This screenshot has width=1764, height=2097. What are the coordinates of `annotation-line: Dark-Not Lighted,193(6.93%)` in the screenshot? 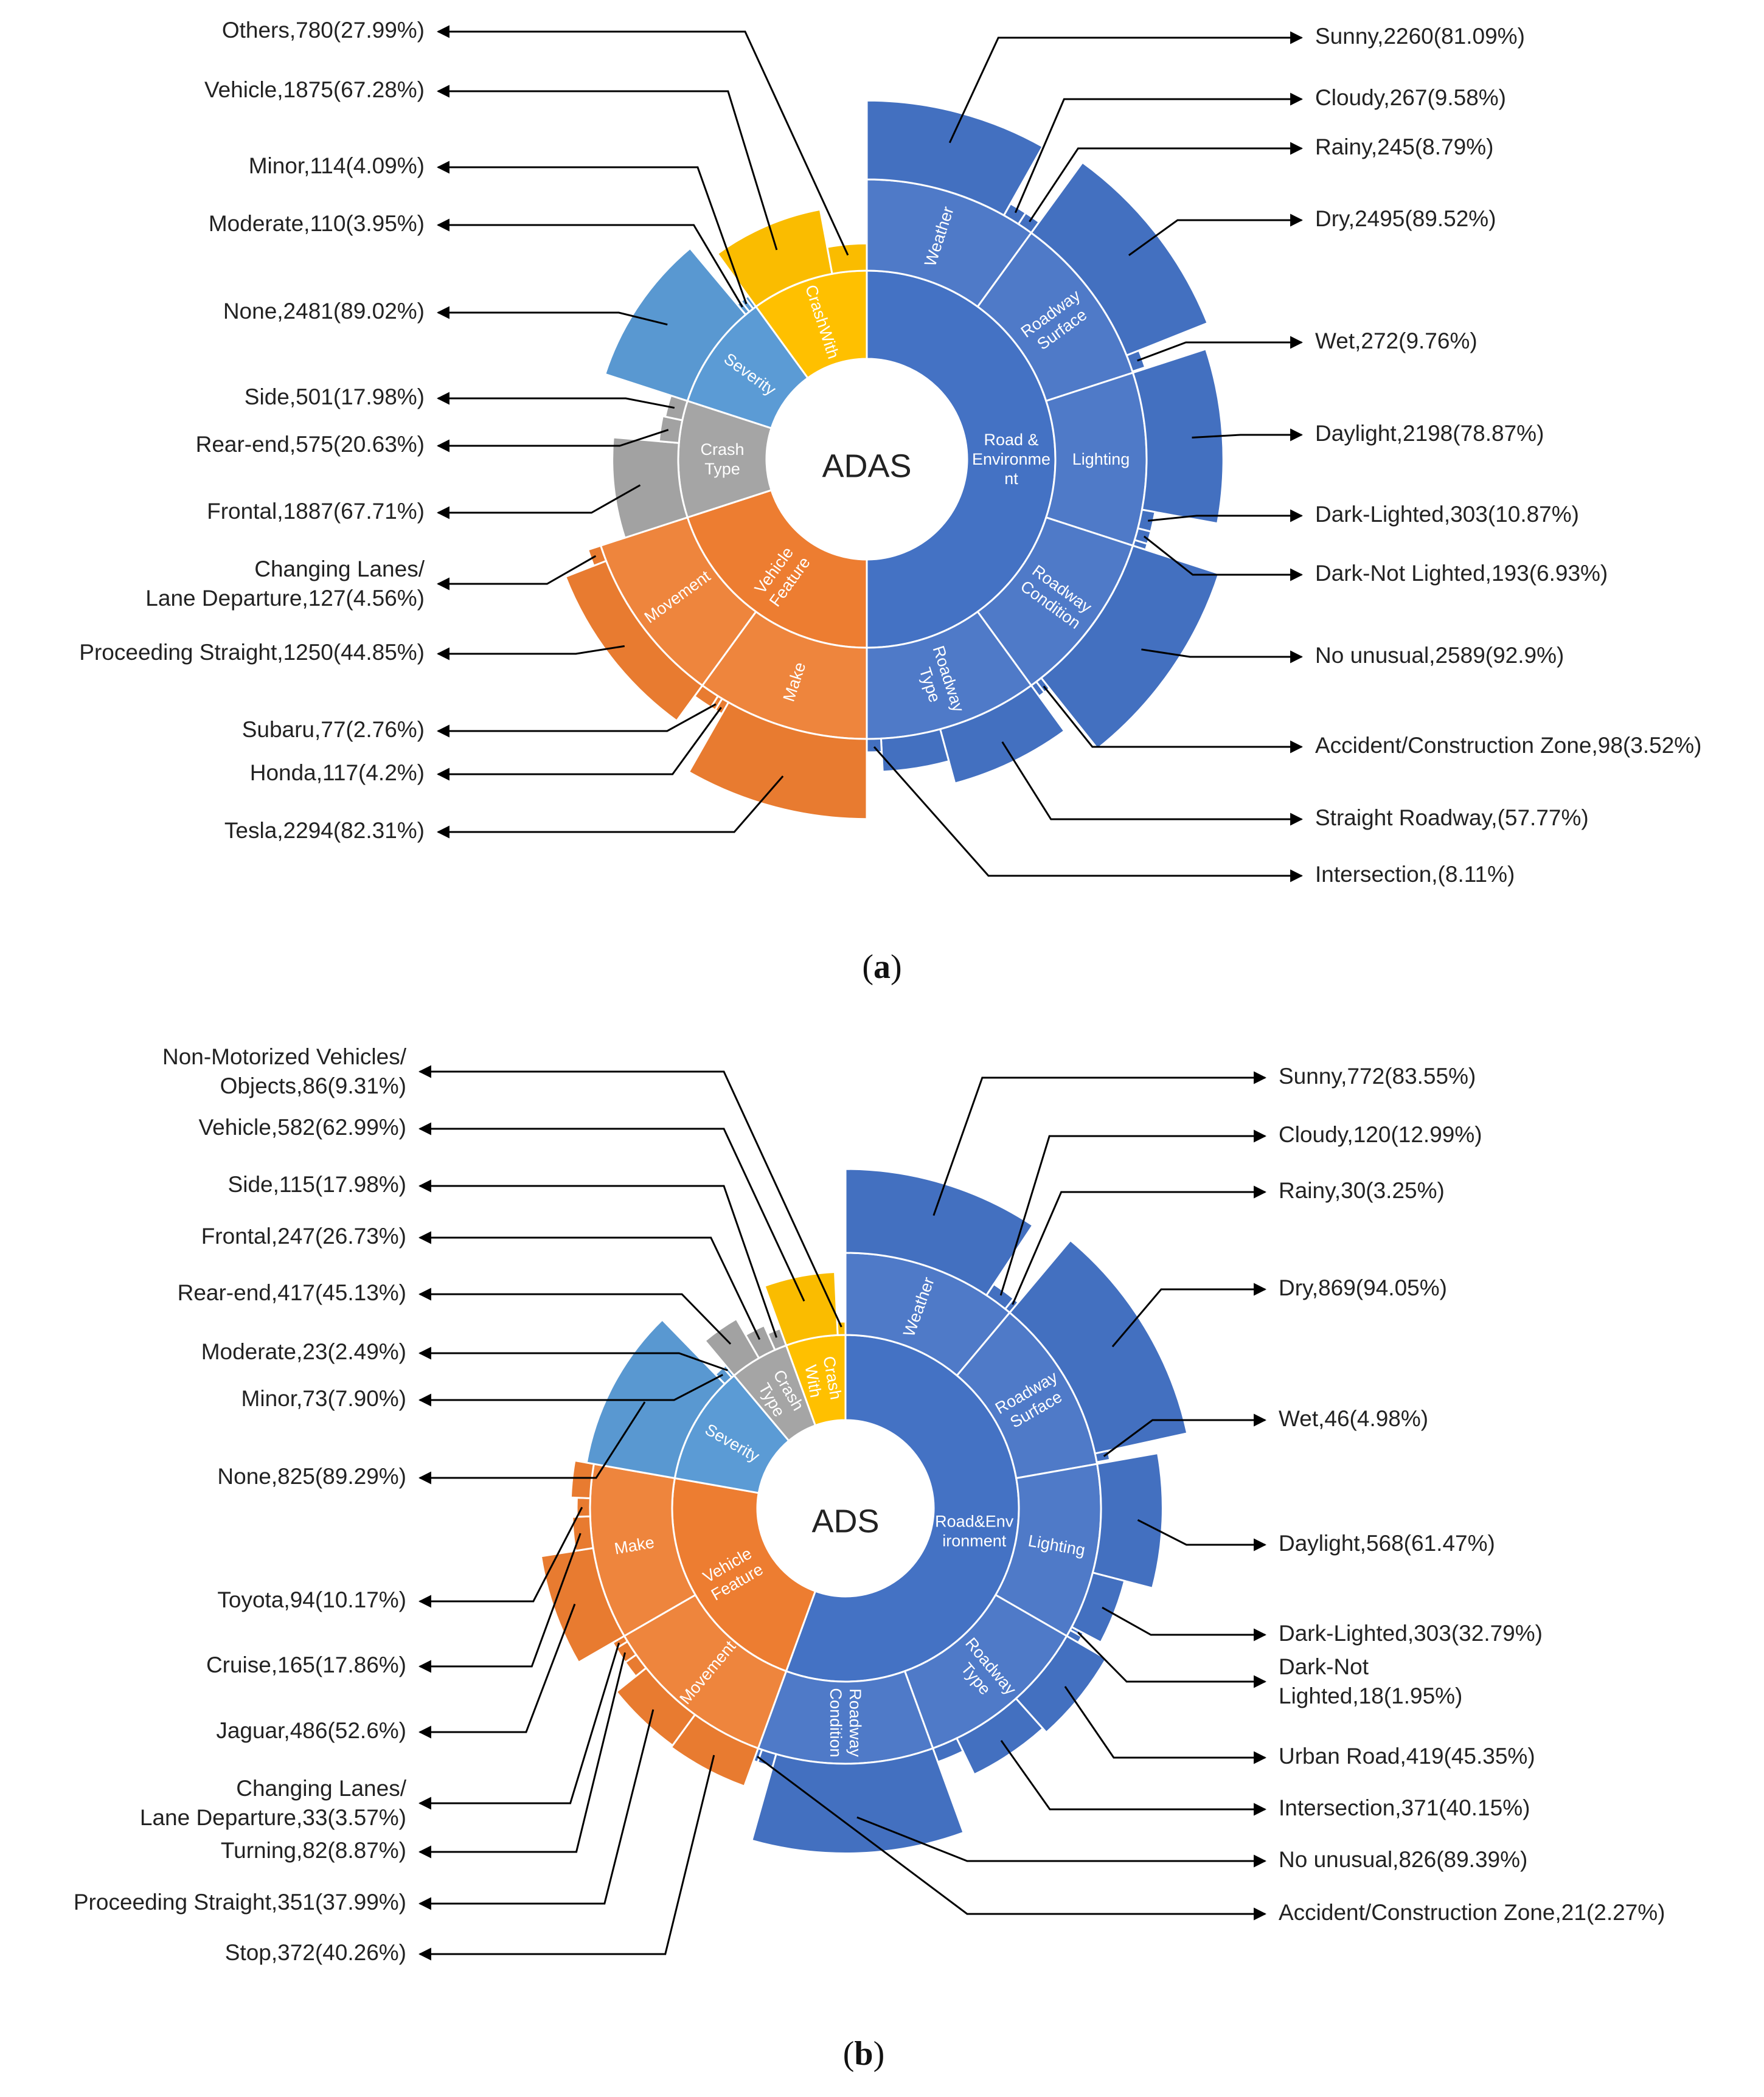 It's located at (1461, 573).